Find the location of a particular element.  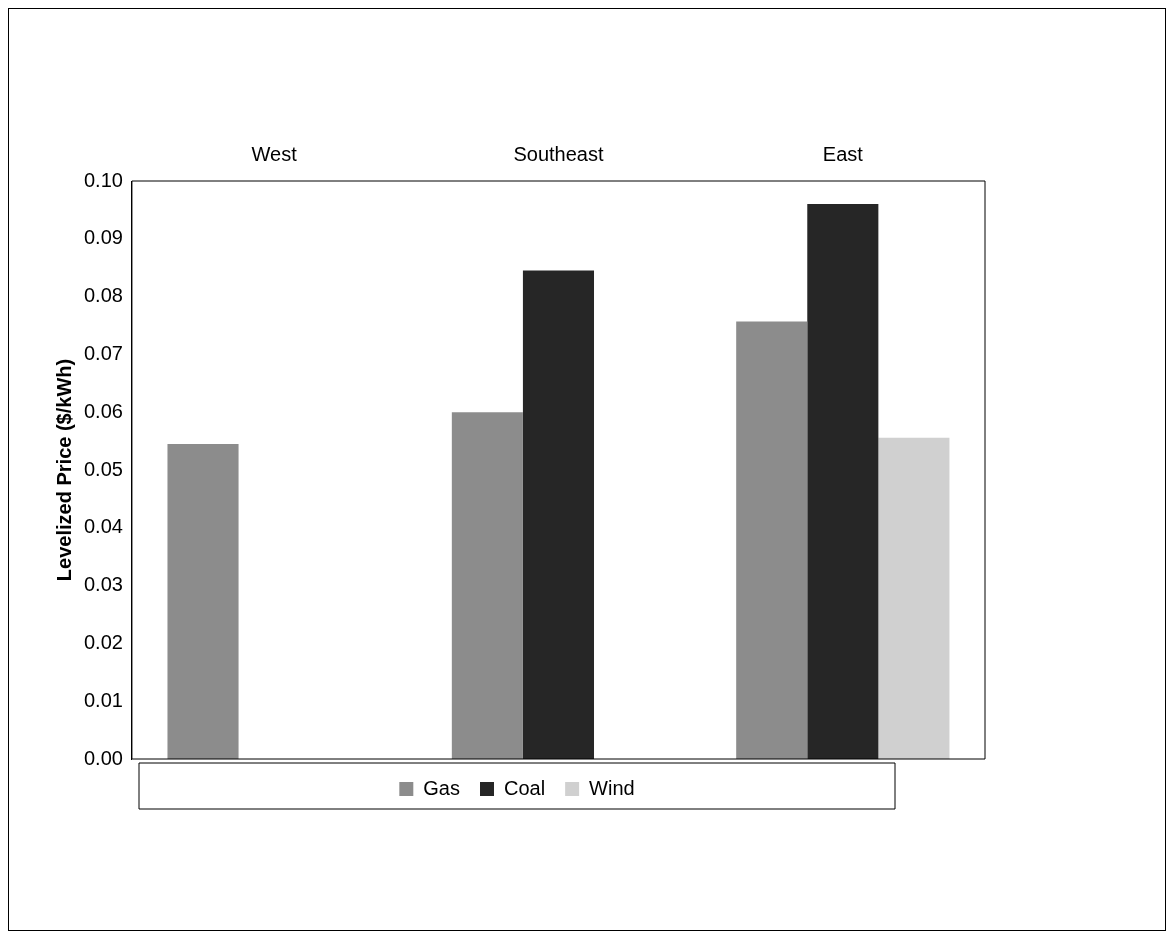

y-tick-label: 0.08 is located at coordinates (103, 295).